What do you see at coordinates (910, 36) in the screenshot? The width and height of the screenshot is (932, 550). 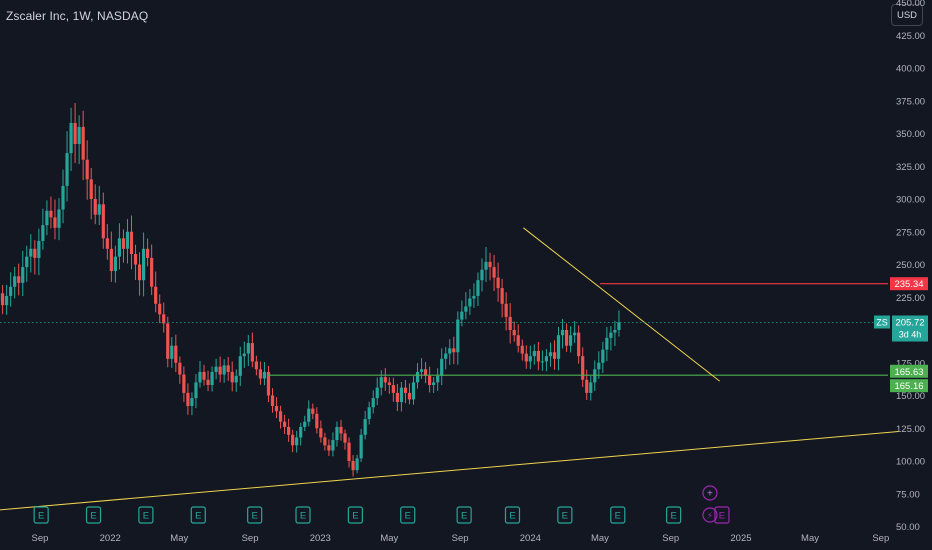 I see `y-tick-label: 425.00` at bounding box center [910, 36].